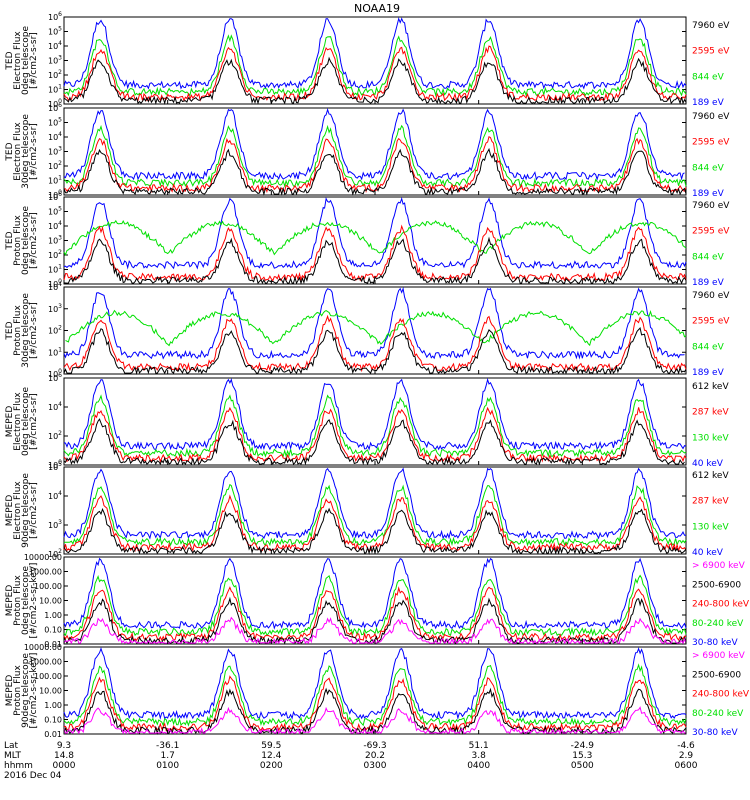 This screenshot has height=800, width=750. What do you see at coordinates (48, 676) in the screenshot?
I see `ytick-label: 100.00` at bounding box center [48, 676].